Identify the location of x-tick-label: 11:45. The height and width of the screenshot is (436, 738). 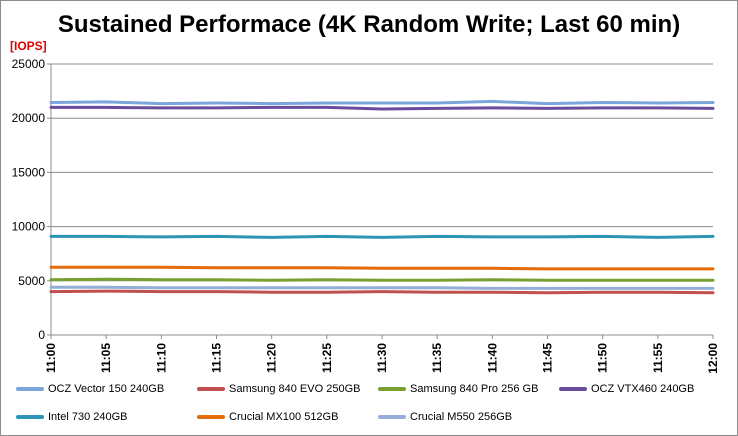
(548, 358).